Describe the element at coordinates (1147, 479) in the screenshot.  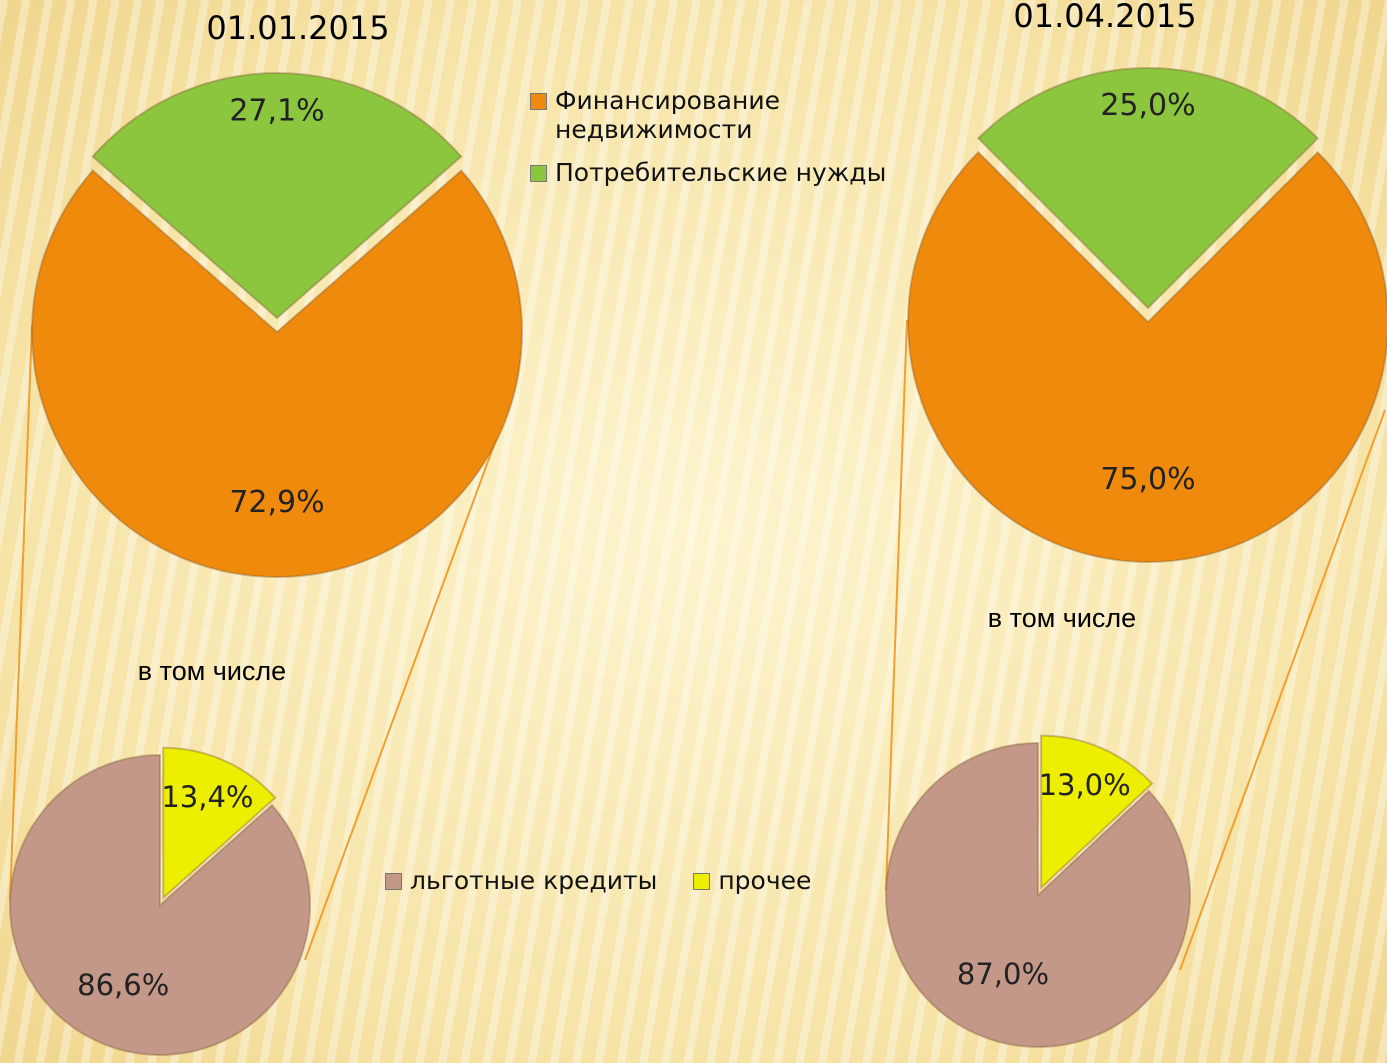
I see `data-label: 75,0%` at that location.